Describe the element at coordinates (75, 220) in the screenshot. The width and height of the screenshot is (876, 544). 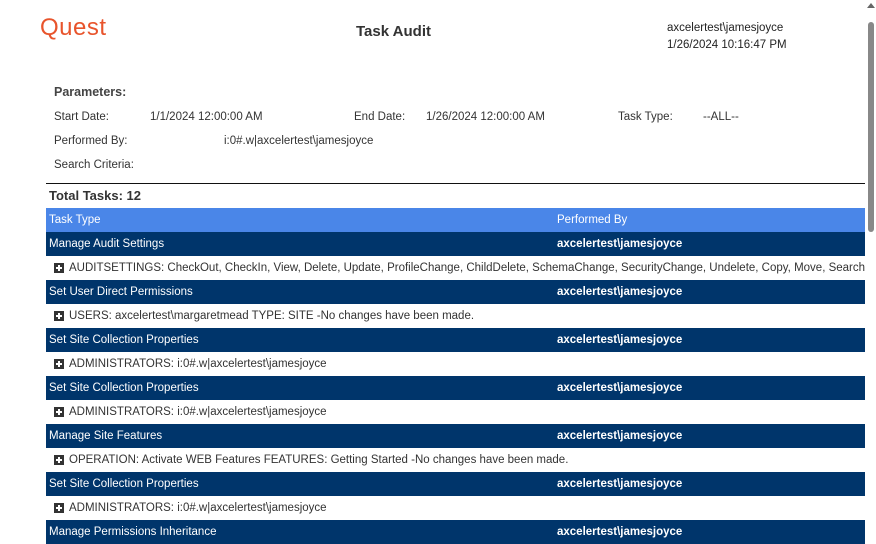
I see `column-task-type: Task Type` at that location.